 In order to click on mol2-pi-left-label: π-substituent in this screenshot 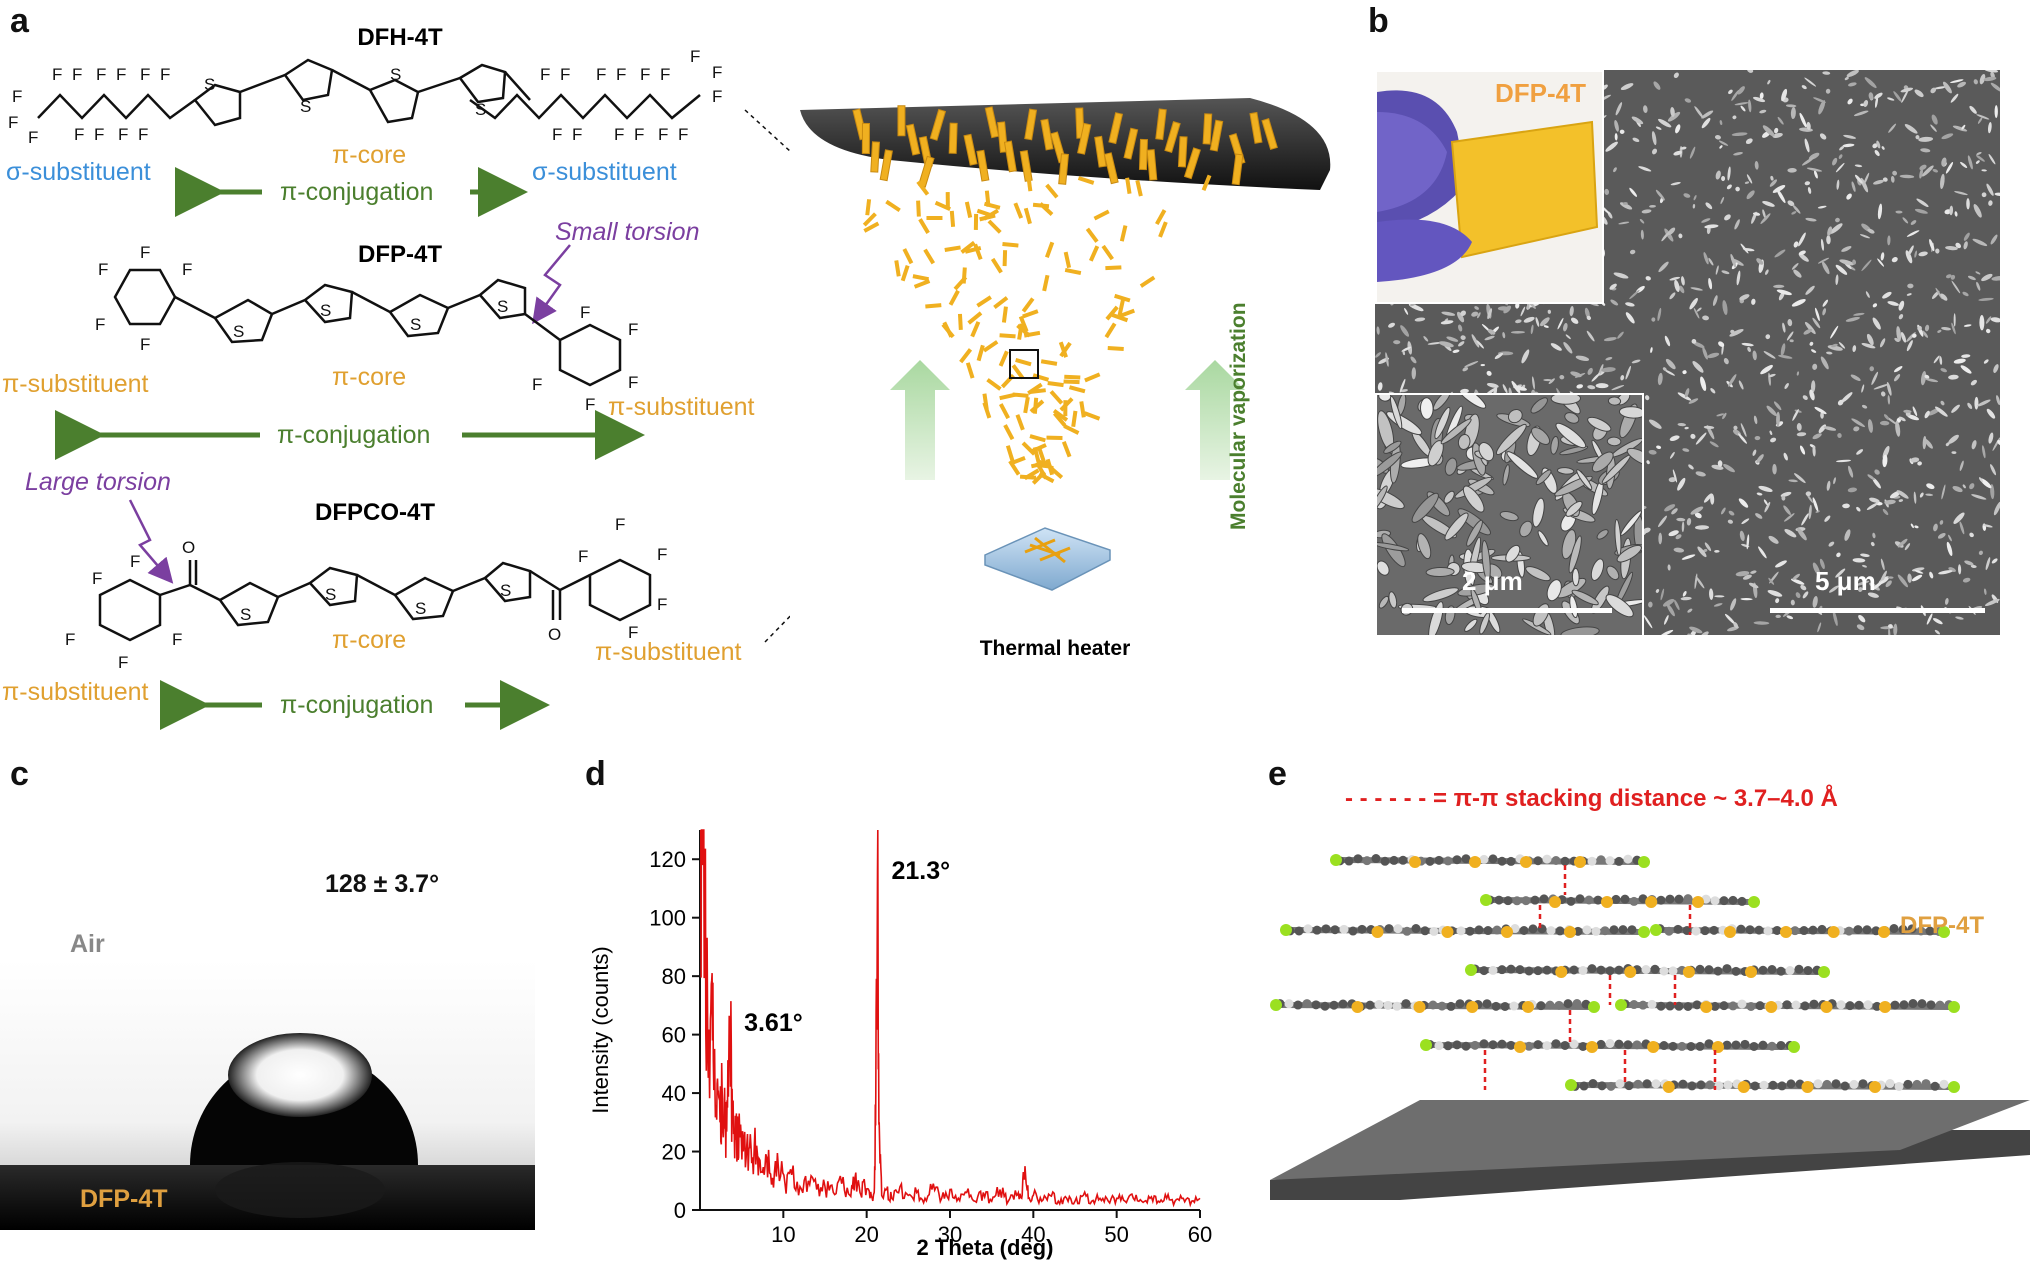, I will do `click(75, 384)`.